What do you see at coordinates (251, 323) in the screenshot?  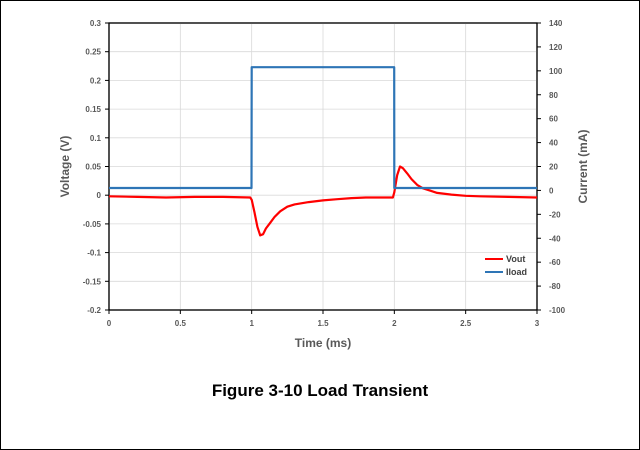 I see `x-tick-label: 1` at bounding box center [251, 323].